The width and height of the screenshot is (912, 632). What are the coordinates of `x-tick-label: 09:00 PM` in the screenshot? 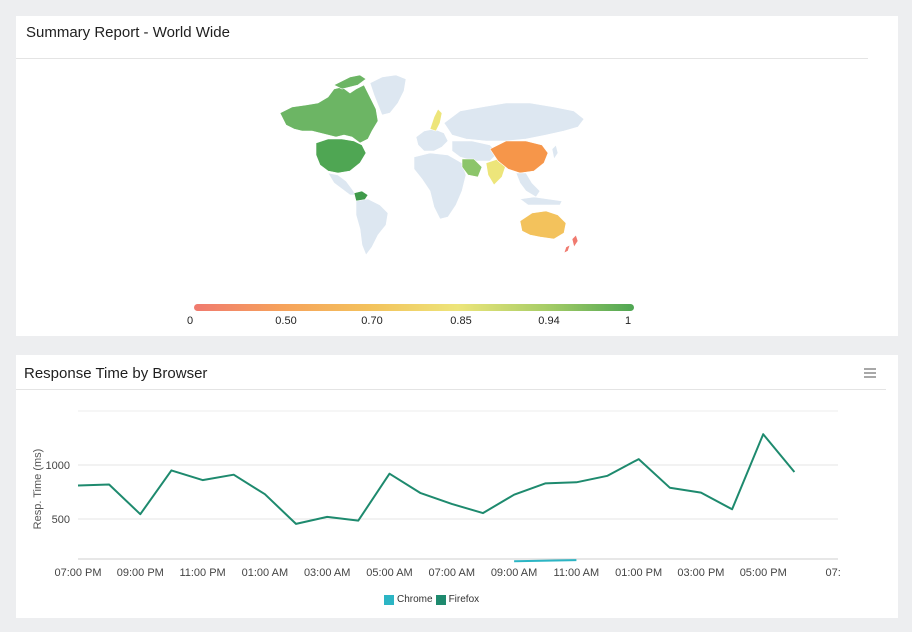 It's located at (140, 573).